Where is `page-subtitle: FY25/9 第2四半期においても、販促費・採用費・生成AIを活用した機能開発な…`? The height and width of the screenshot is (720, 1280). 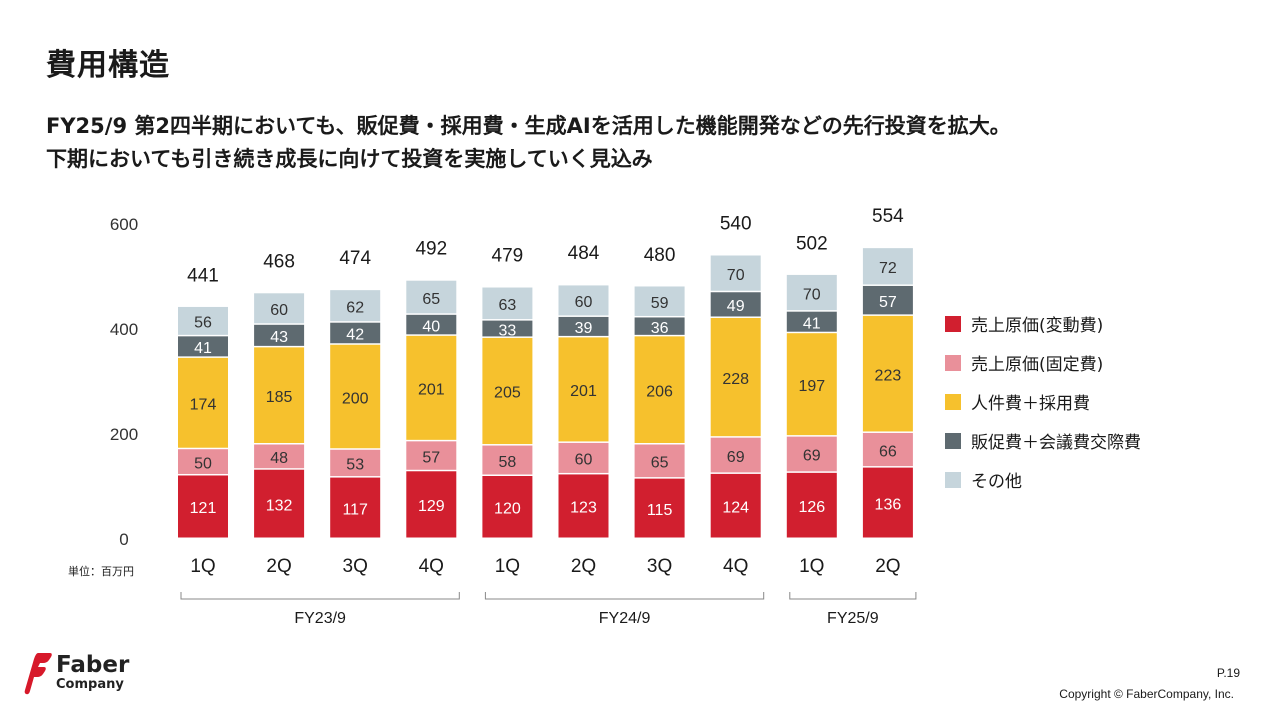
page-subtitle: FY25/9 第2四半期においても、販促費・採用費・生成AIを活用した機能開発な… is located at coordinates (528, 143).